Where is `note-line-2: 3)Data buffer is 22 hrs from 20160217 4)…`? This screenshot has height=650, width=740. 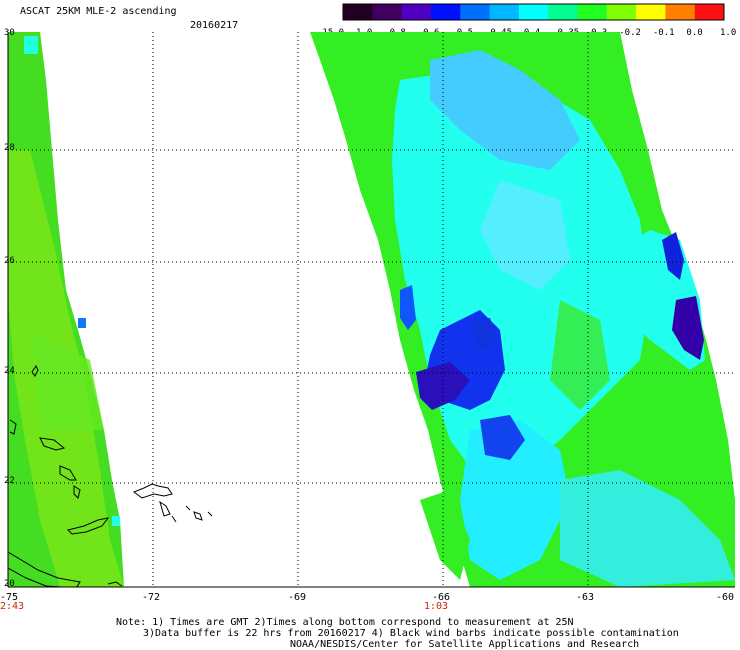
note-line-2: 3)Data buffer is 22 hrs from 20160217 4)… is located at coordinates (411, 633).